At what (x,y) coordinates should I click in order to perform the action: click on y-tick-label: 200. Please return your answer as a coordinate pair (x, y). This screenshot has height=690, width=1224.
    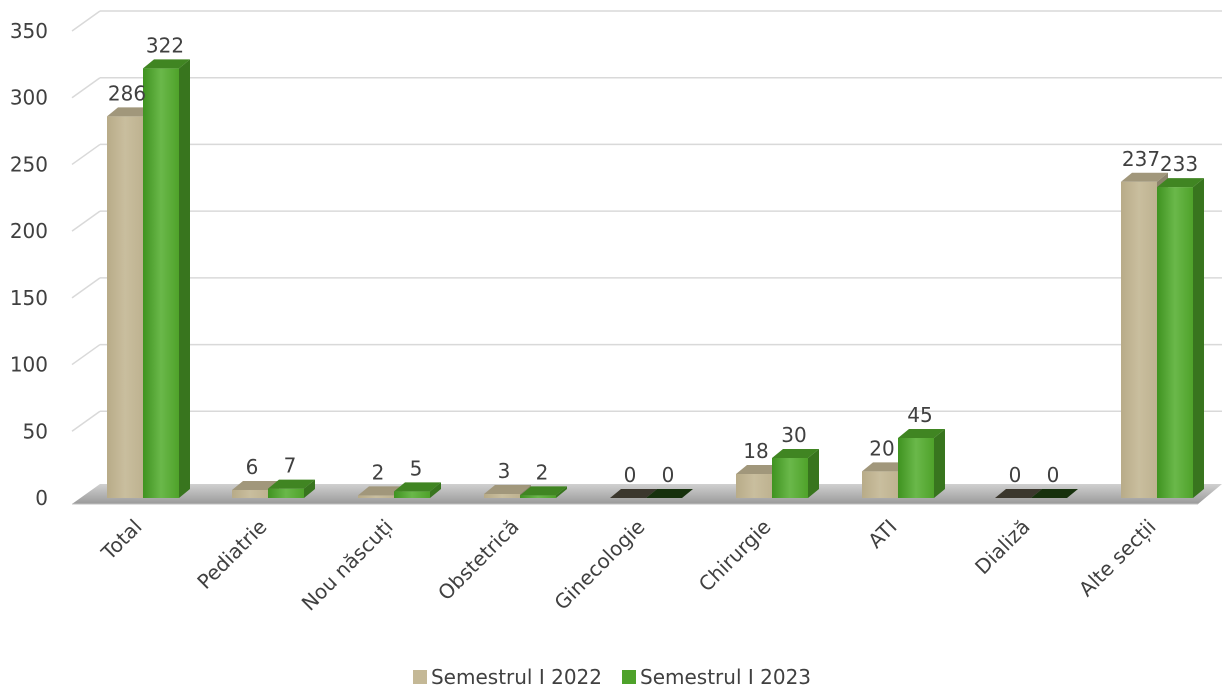
    Looking at the image, I should click on (29, 231).